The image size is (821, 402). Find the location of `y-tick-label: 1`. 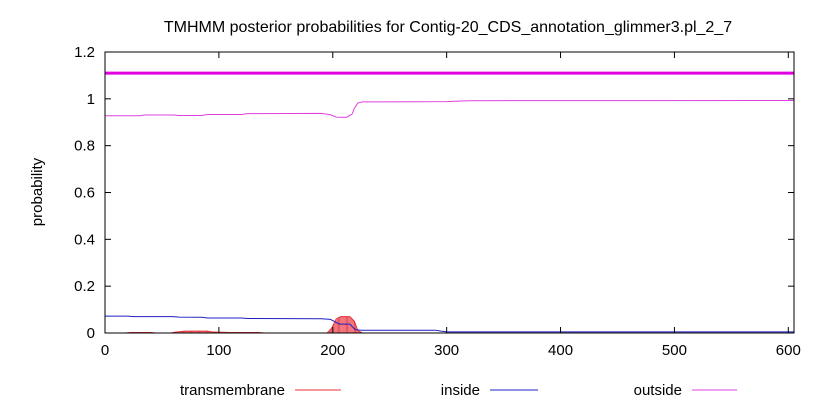

y-tick-label: 1 is located at coordinates (91, 99).